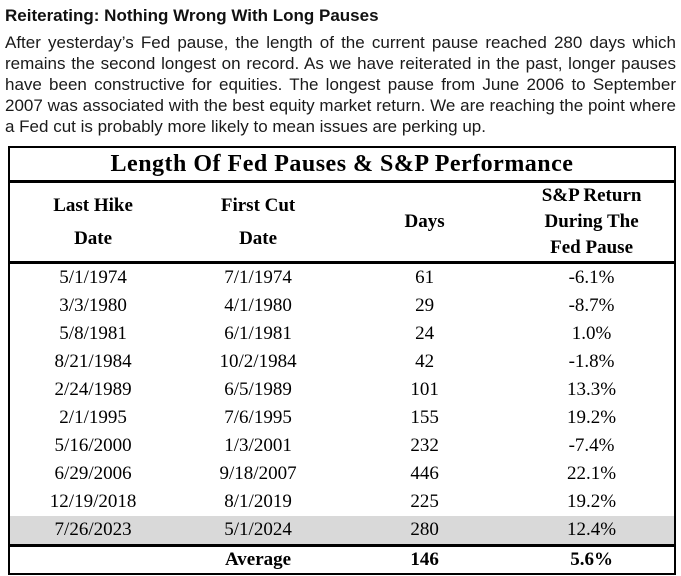 This screenshot has height=576, width=681. What do you see at coordinates (342, 334) in the screenshot?
I see `table-row: 5/8/1981 6/1/1981 24 1.0%` at bounding box center [342, 334].